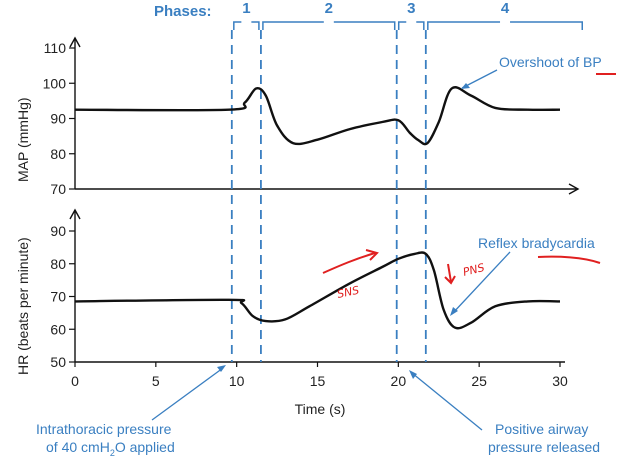 The image size is (622, 458). Describe the element at coordinates (372, 255) in the screenshot. I see `red-arrowhead-sns` at that location.